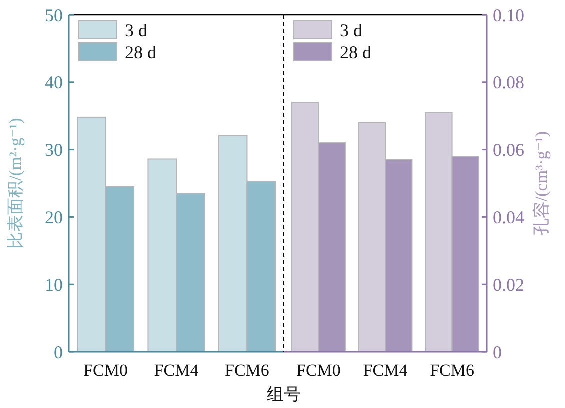  I want to click on y2-tick-label: 0.02, so click(508, 284).